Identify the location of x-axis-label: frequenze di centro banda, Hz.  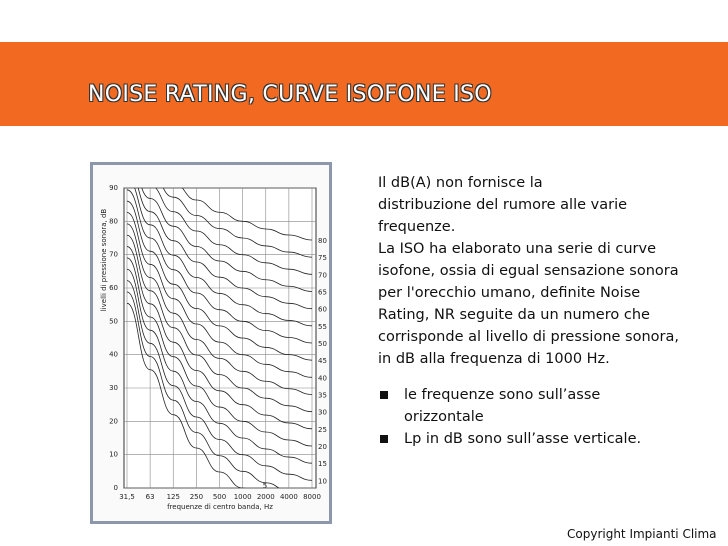
(220, 507).